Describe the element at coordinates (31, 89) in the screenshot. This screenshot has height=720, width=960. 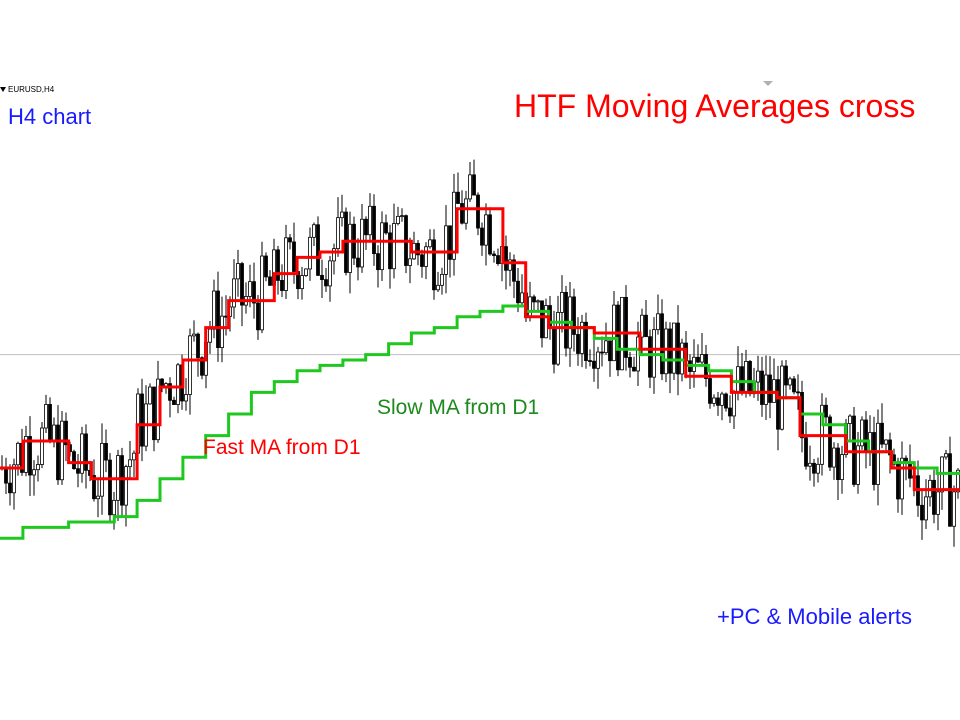
I see `symbol-text: EURUSD,H4` at that location.